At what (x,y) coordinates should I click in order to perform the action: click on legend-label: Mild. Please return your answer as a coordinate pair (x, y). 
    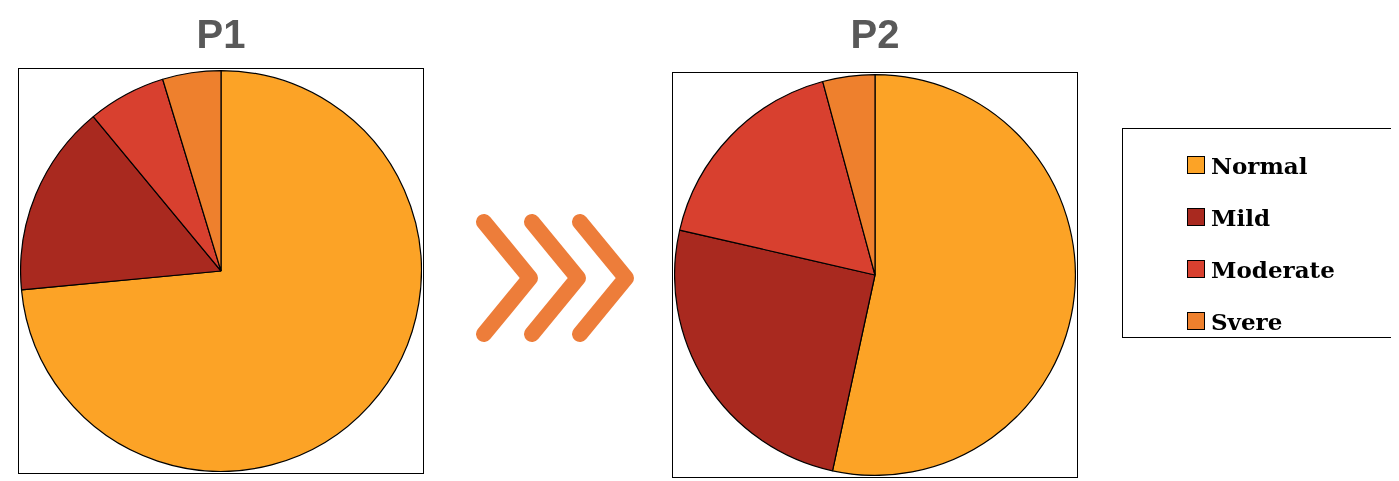
    Looking at the image, I should click on (1241, 217).